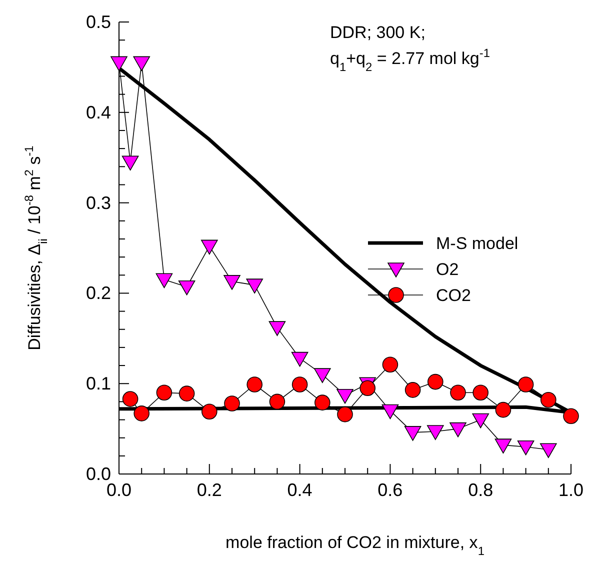 The height and width of the screenshot is (567, 592). What do you see at coordinates (410, 60) in the screenshot?
I see `annotation: q$_{1}$+q$_{2}$ = 2.77 mol kg$^{-1}$` at bounding box center [410, 60].